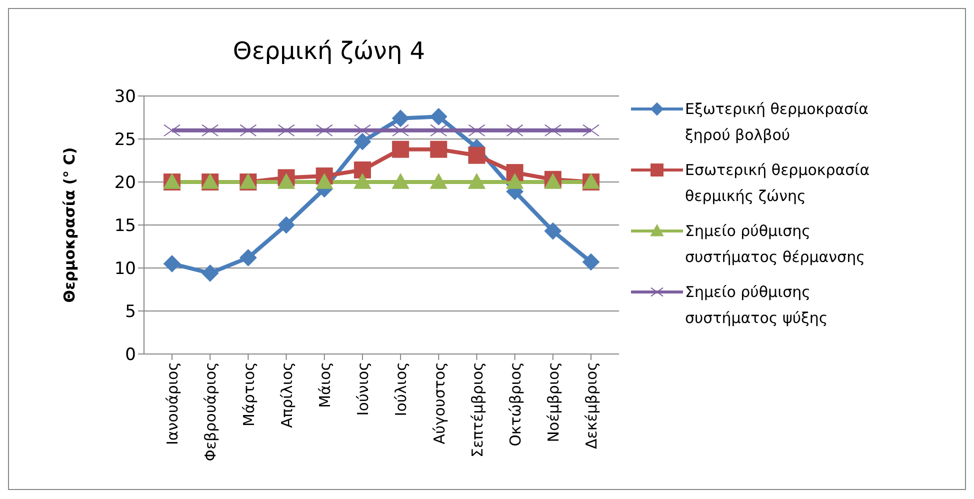  Describe the element at coordinates (125, 183) in the screenshot. I see `y-tick-label: 20` at that location.